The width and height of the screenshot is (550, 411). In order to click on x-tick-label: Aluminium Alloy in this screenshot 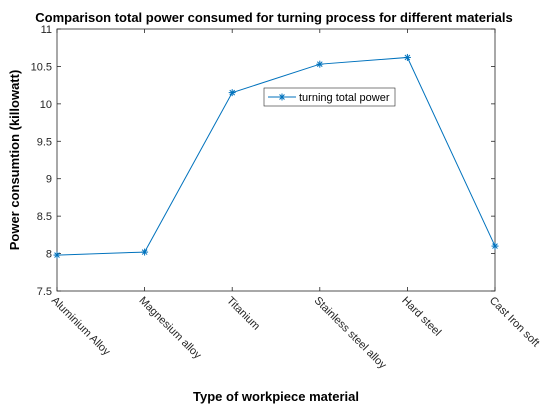, I will do `click(81, 327)`.